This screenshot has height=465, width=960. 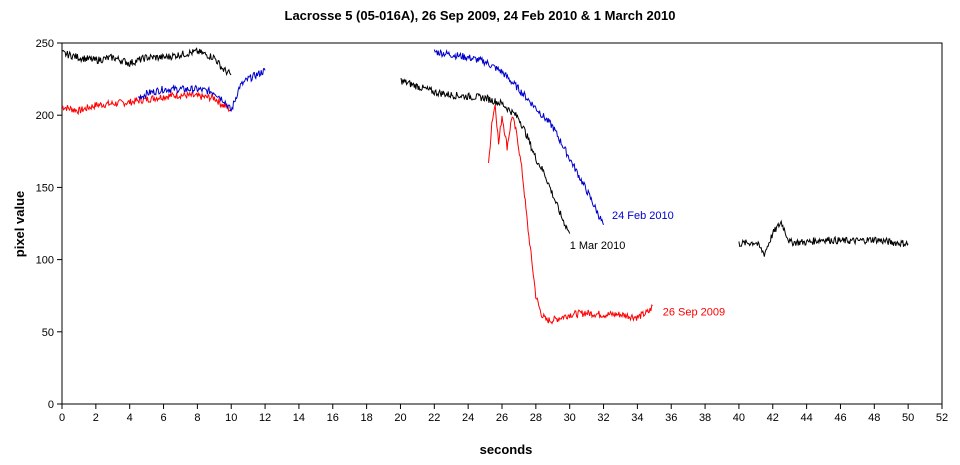 What do you see at coordinates (45, 261) in the screenshot?
I see `y-tick-label: 100` at bounding box center [45, 261].